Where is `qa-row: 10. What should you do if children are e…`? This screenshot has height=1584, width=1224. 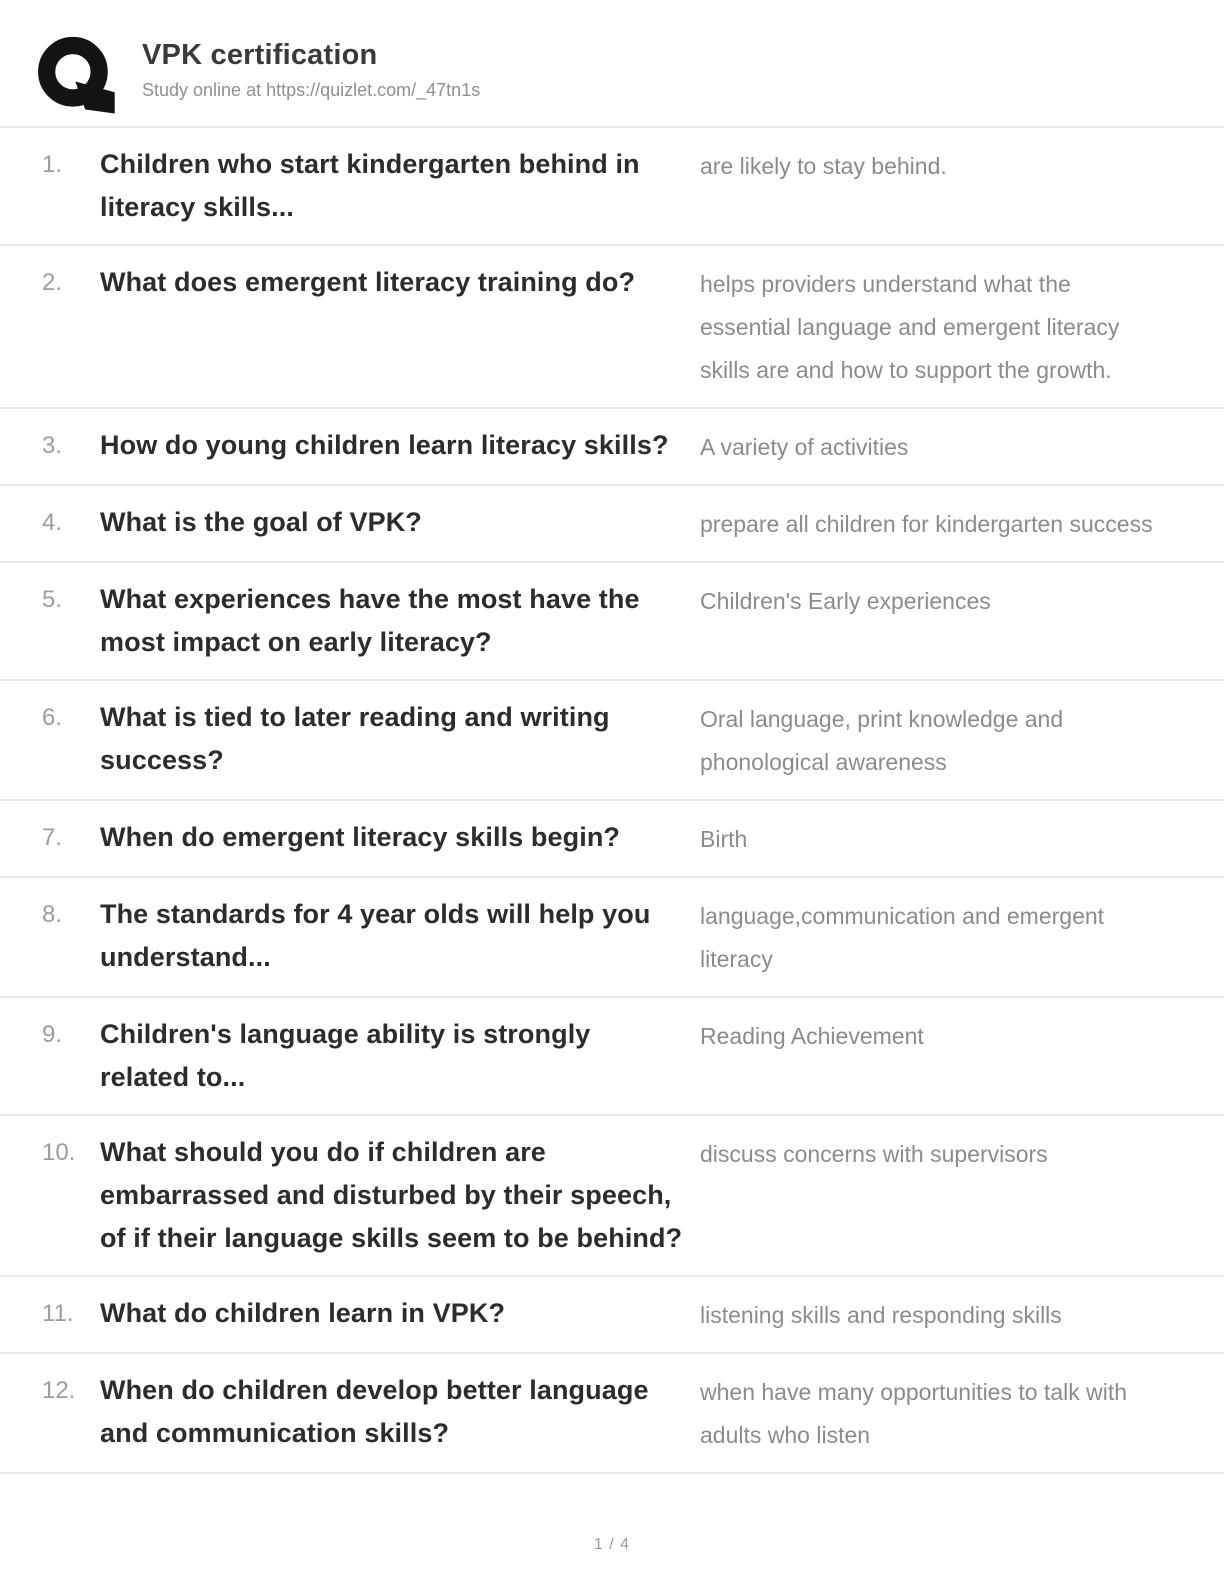
qa-row: 10. What should you do if children are e… is located at coordinates (612, 1196).